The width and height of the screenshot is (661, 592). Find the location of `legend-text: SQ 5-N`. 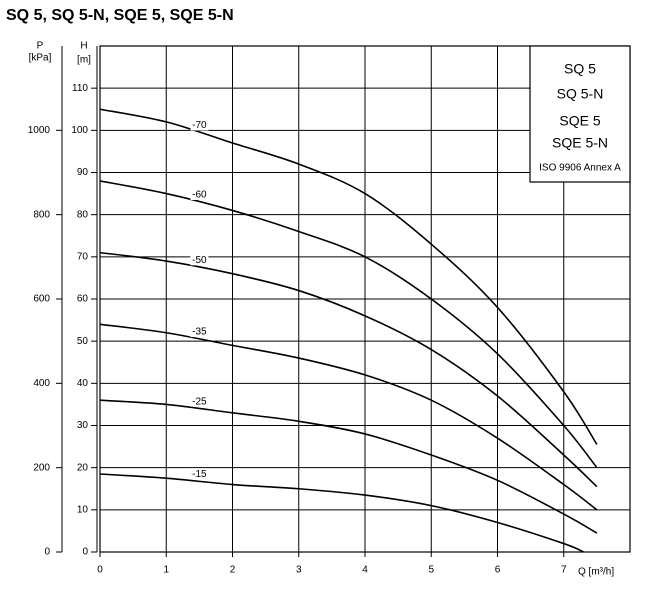

legend-text: SQ 5-N is located at coordinates (580, 94).